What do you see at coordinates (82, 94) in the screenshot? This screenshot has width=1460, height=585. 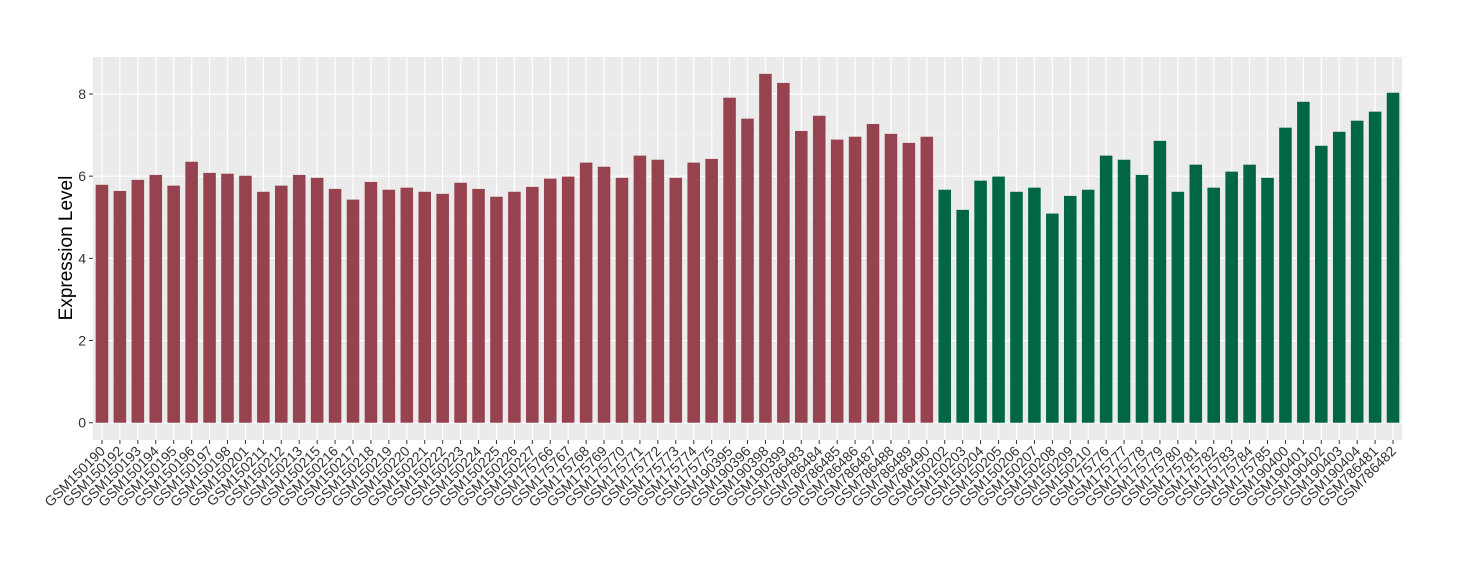 I see `y-tick-label: 8` at bounding box center [82, 94].